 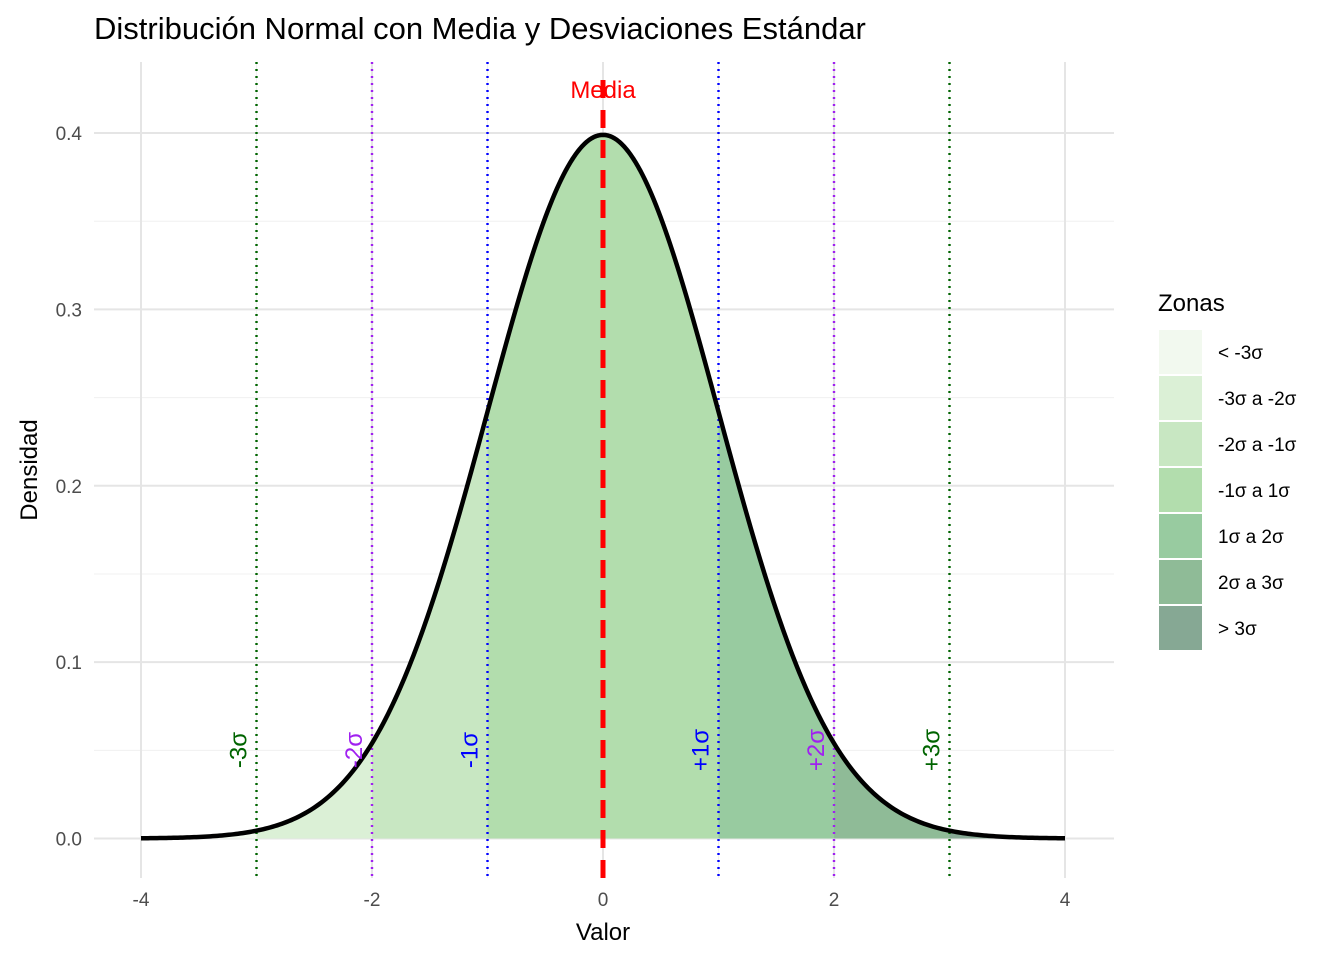 I want to click on x-tick-label: 4, so click(x=1065, y=900).